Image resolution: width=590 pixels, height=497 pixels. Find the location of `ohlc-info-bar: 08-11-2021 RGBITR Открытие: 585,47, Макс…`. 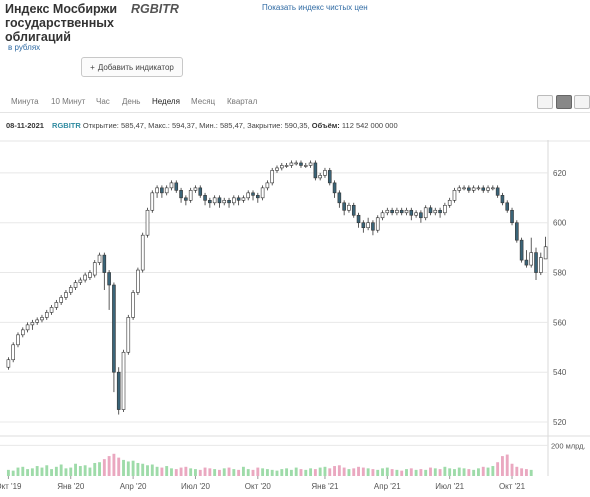

ohlc-info-bar: 08-11-2021 RGBITR Открытие: 585,47, Макс… is located at coordinates (202, 125).